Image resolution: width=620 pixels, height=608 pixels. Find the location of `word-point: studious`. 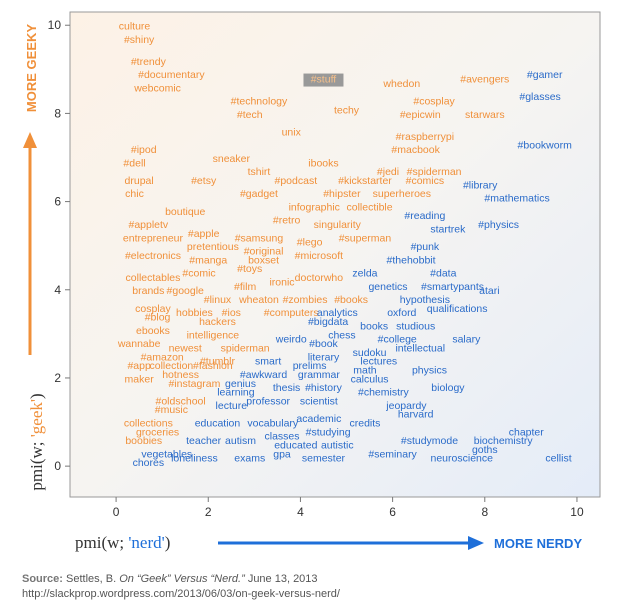

word-point: studious is located at coordinates (415, 326).